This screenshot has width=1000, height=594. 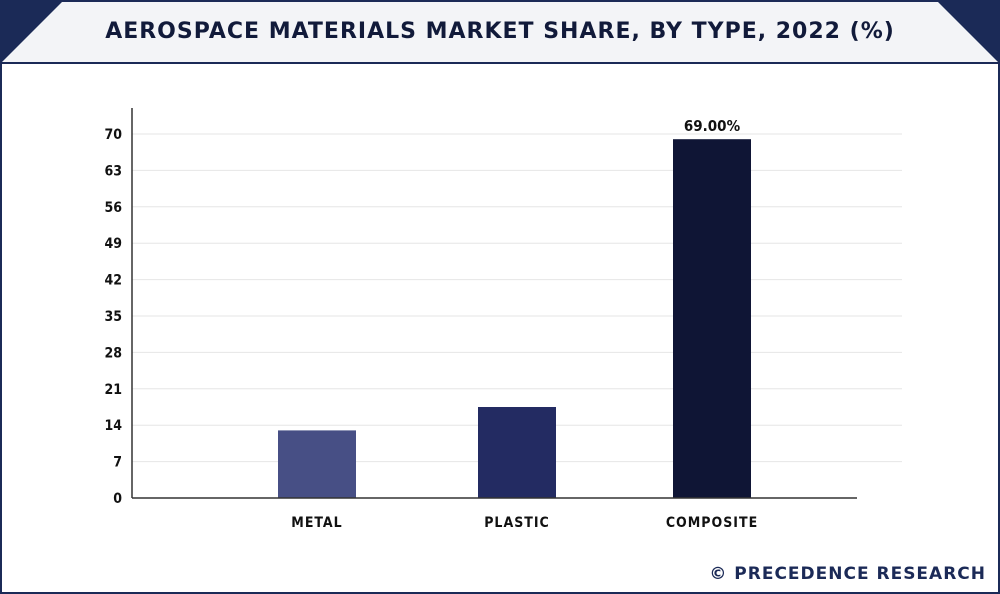 What do you see at coordinates (117, 463) in the screenshot?
I see `y-tick-label: 7` at bounding box center [117, 463].